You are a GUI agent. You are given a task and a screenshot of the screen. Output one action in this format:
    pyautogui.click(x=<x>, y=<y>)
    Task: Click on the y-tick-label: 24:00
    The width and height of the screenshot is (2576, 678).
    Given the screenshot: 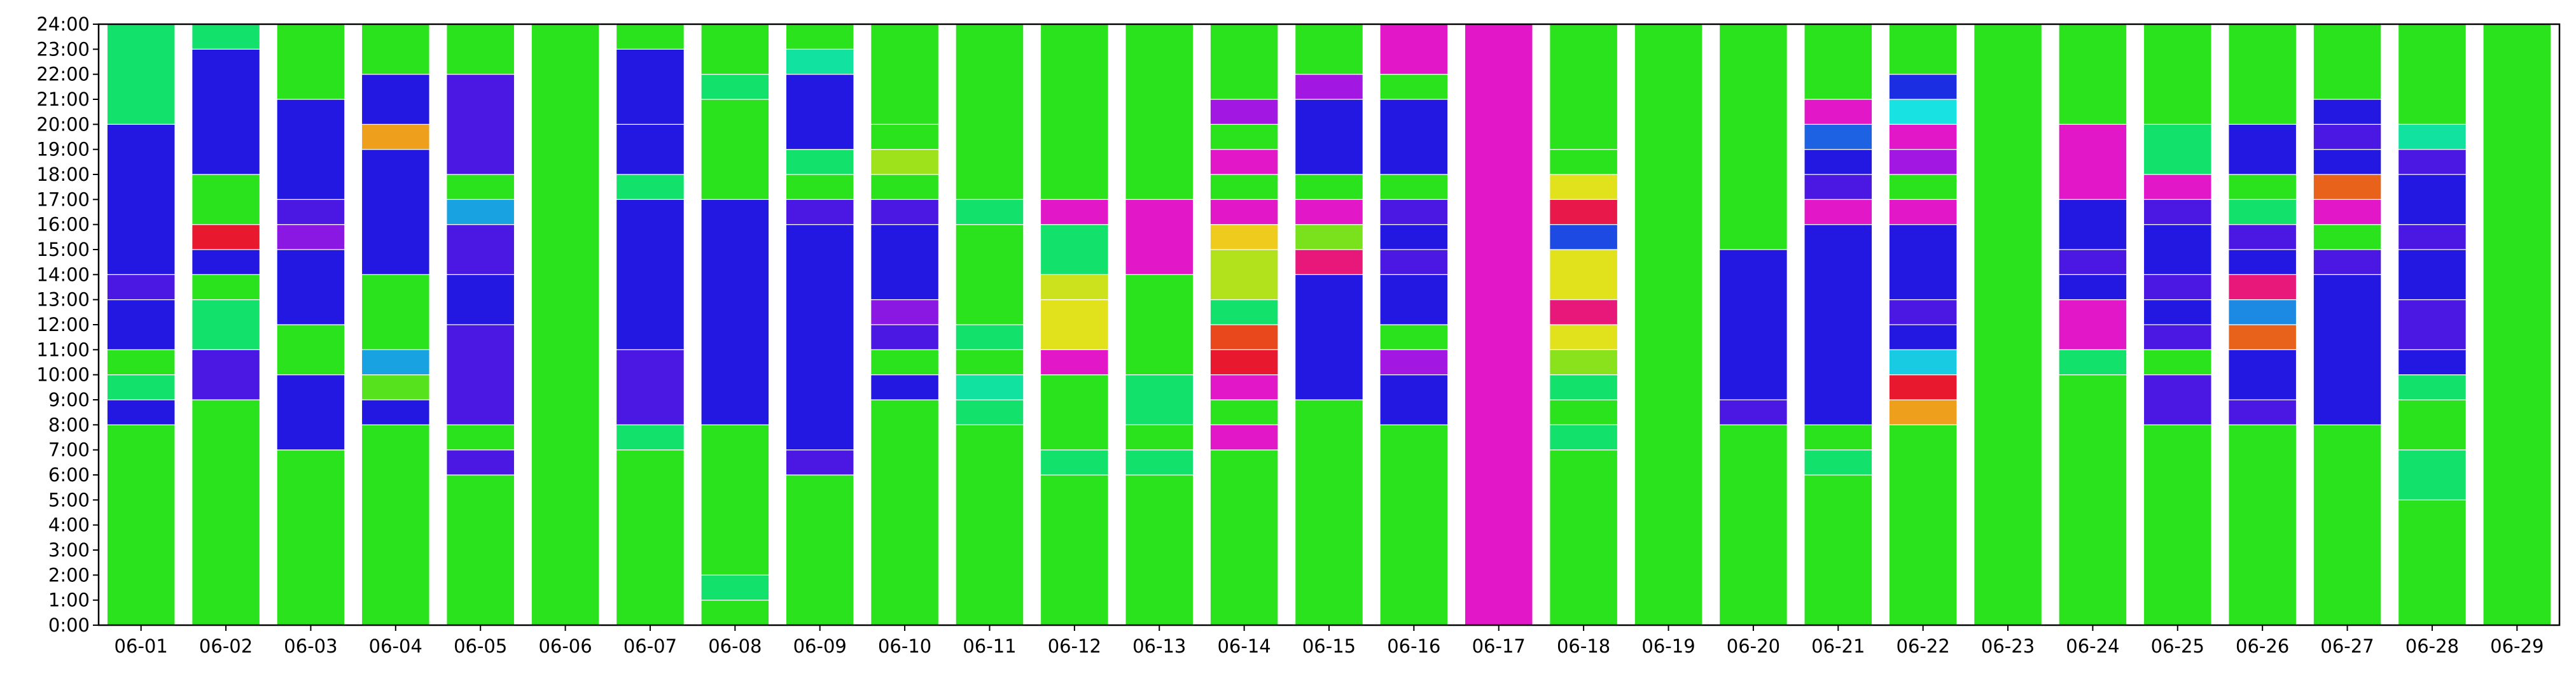 What is the action you would take?
    pyautogui.click(x=63, y=24)
    